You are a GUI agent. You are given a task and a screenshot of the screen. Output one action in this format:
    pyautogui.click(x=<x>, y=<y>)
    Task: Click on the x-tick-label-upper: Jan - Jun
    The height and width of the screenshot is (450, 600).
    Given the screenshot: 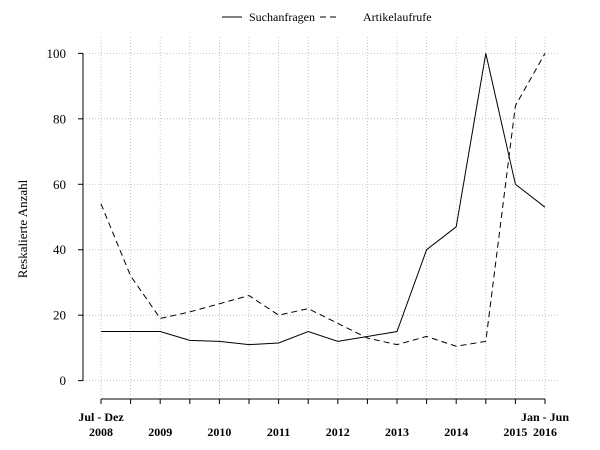 What is the action you would take?
    pyautogui.click(x=545, y=417)
    